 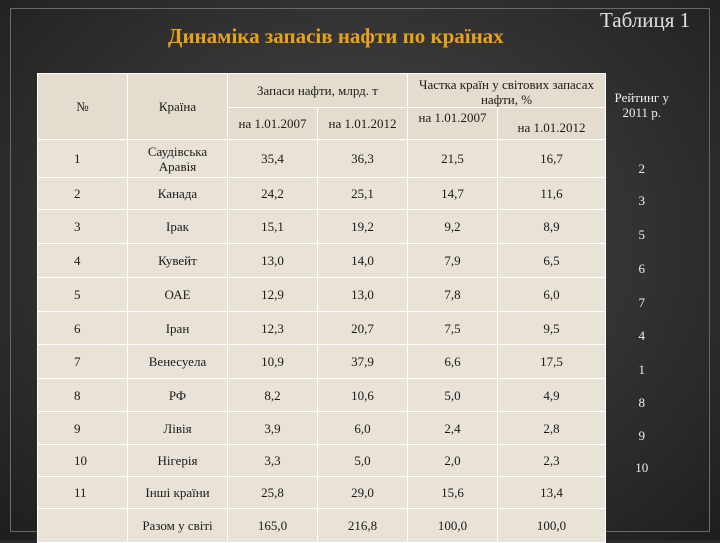 What do you see at coordinates (452, 260) in the screenshot?
I see `row-share-2007: 7,9` at bounding box center [452, 260].